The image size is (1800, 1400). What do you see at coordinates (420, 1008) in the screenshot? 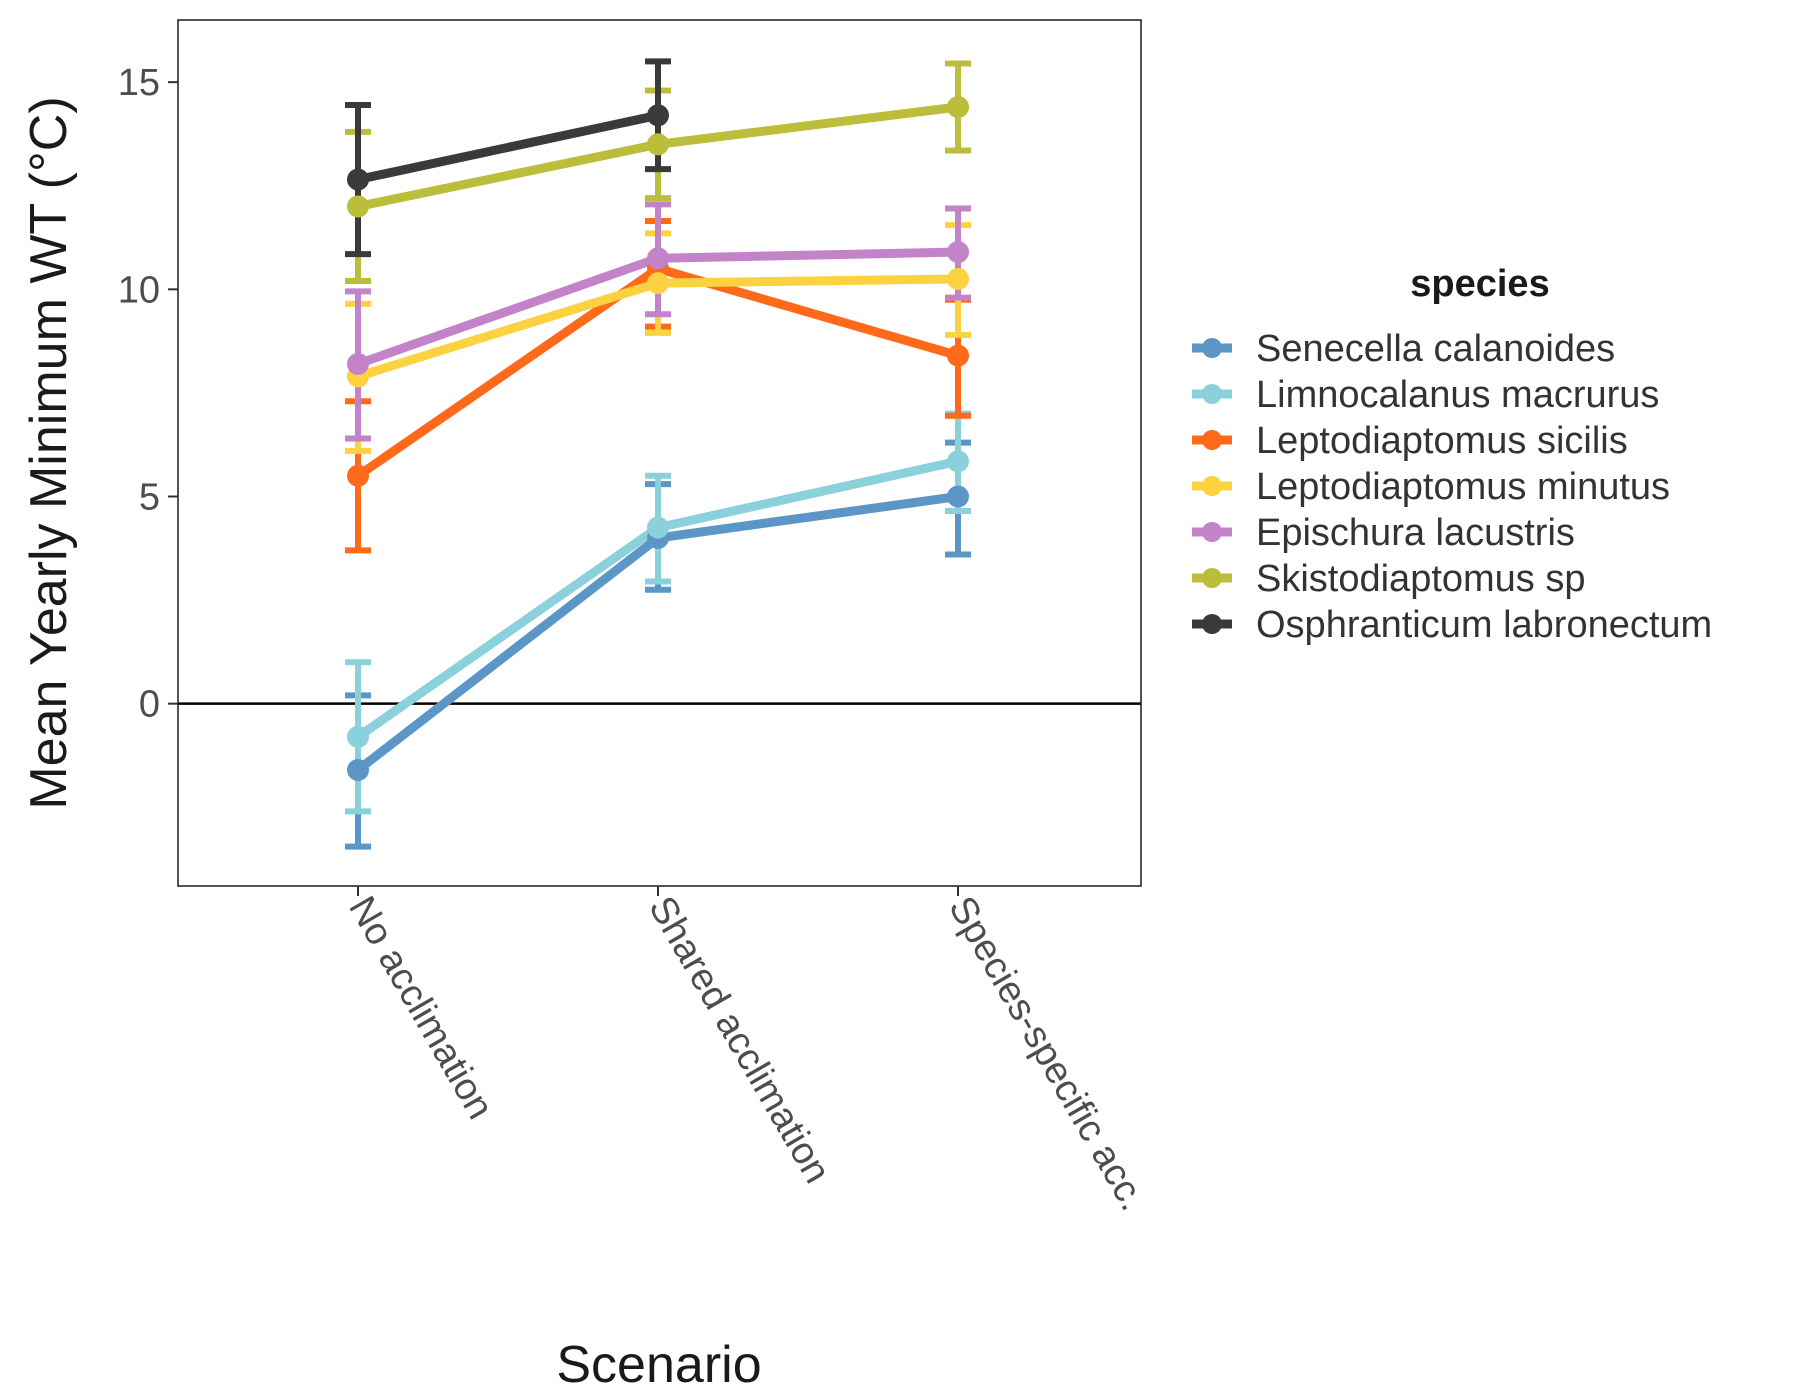
I see `x-tick-label: No acclimation` at bounding box center [420, 1008].